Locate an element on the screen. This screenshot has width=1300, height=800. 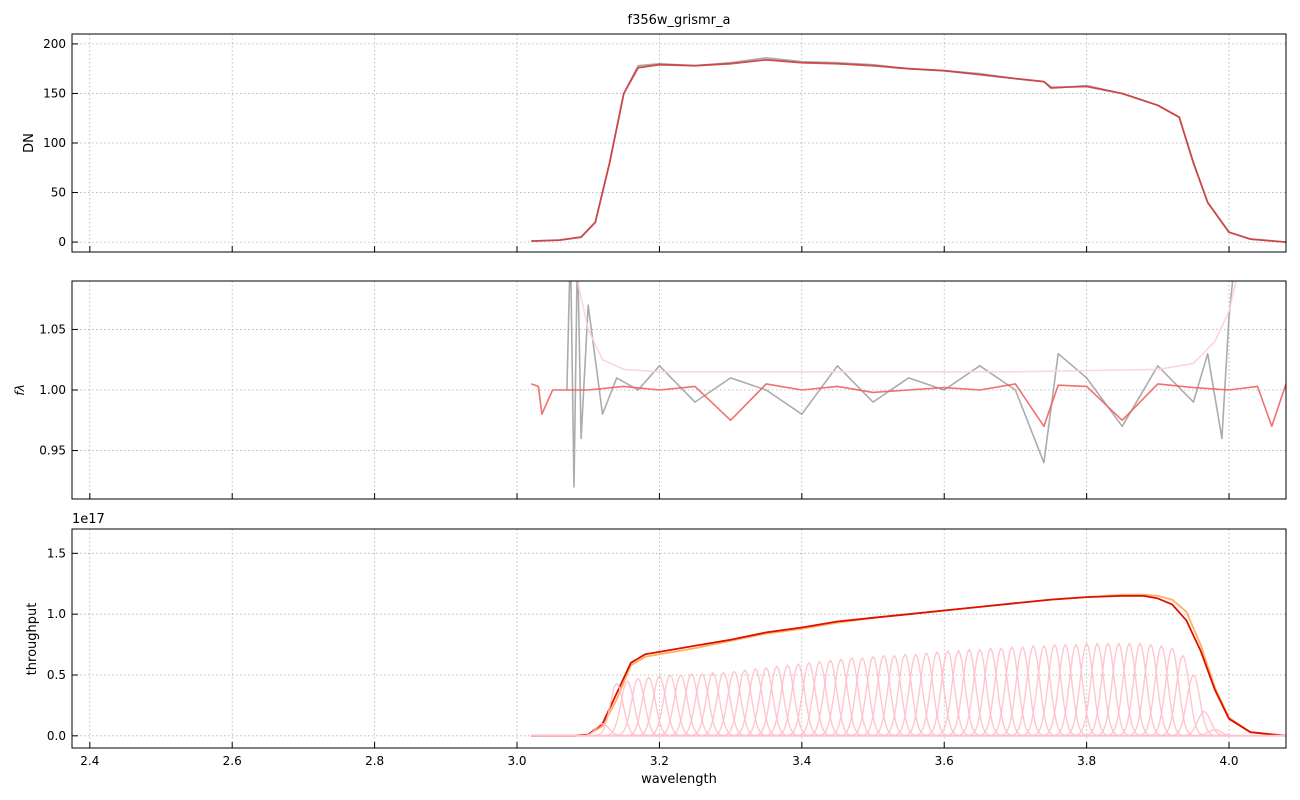
y-axis-label: DN is located at coordinates (29, 143).